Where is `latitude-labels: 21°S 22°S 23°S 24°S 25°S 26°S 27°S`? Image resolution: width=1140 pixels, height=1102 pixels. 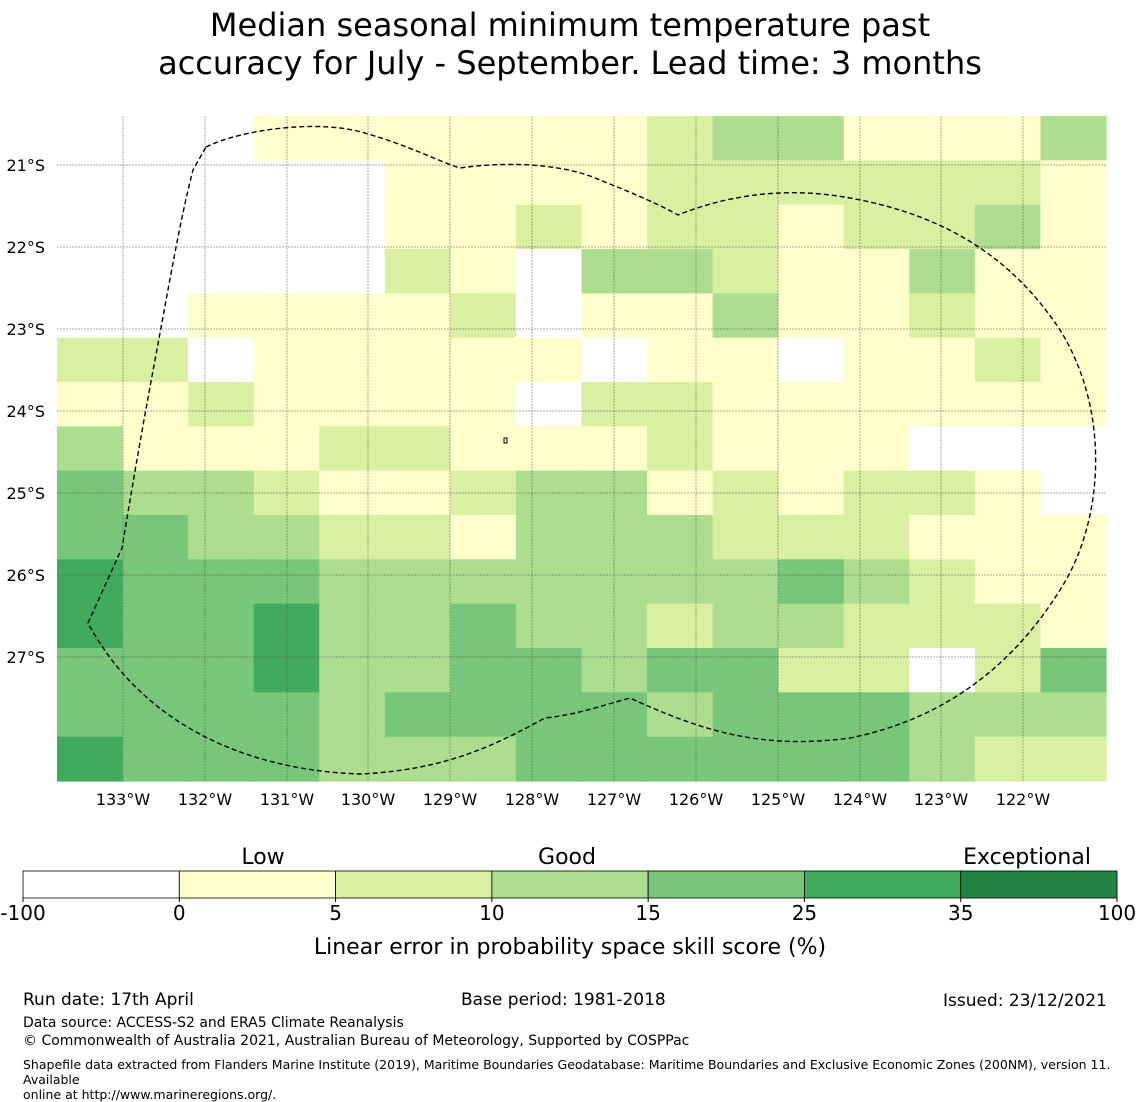 latitude-labels: 21°S 22°S 23°S 24°S 25°S 26°S 27°S is located at coordinates (25, 411).